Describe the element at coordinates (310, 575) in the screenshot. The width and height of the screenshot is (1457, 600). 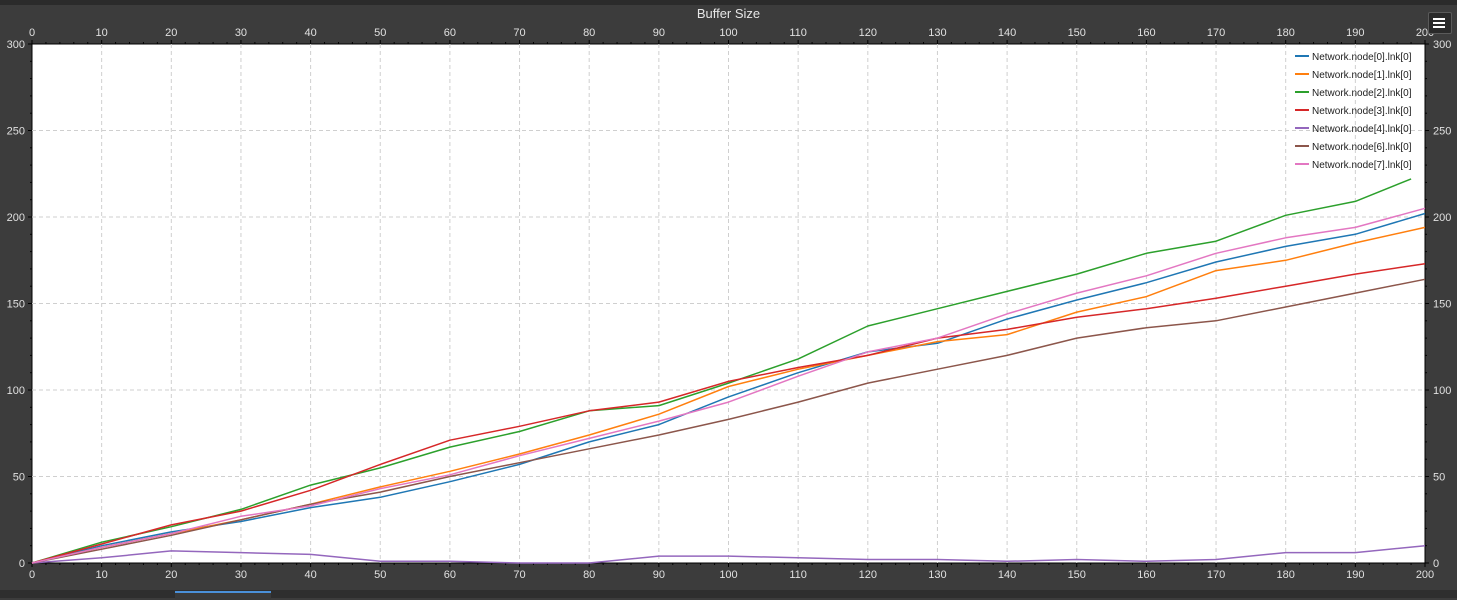
I see `x-tick-label-bottom: 40` at that location.